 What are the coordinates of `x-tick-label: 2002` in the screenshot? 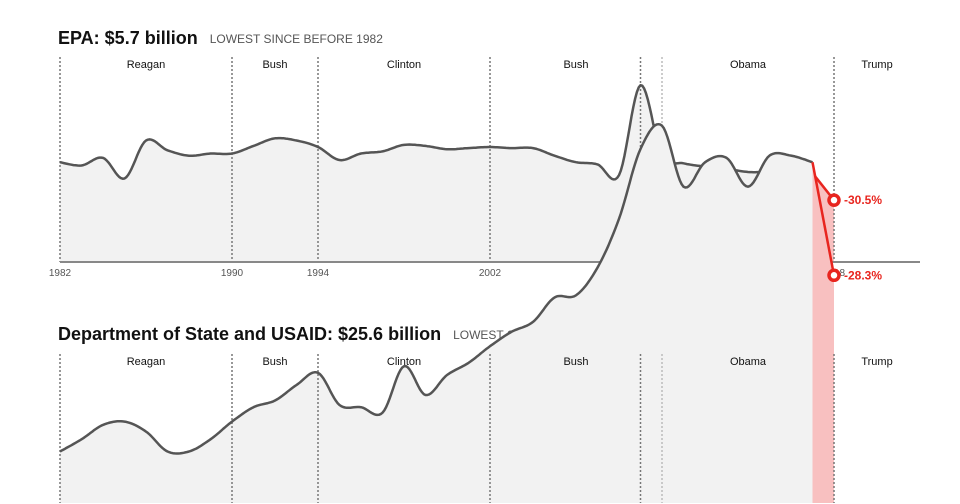 It's located at (490, 273).